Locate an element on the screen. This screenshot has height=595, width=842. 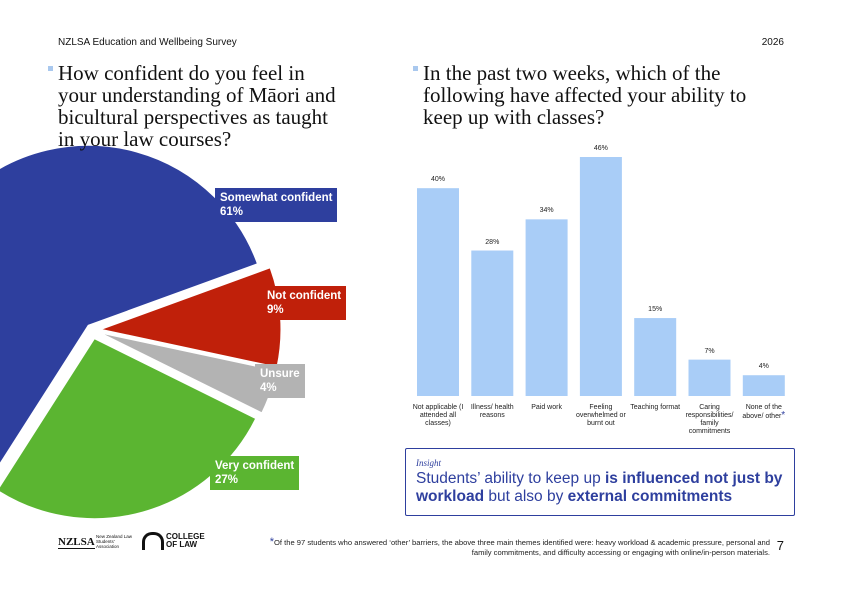
x-category-text: Paid work is located at coordinates (546, 407).